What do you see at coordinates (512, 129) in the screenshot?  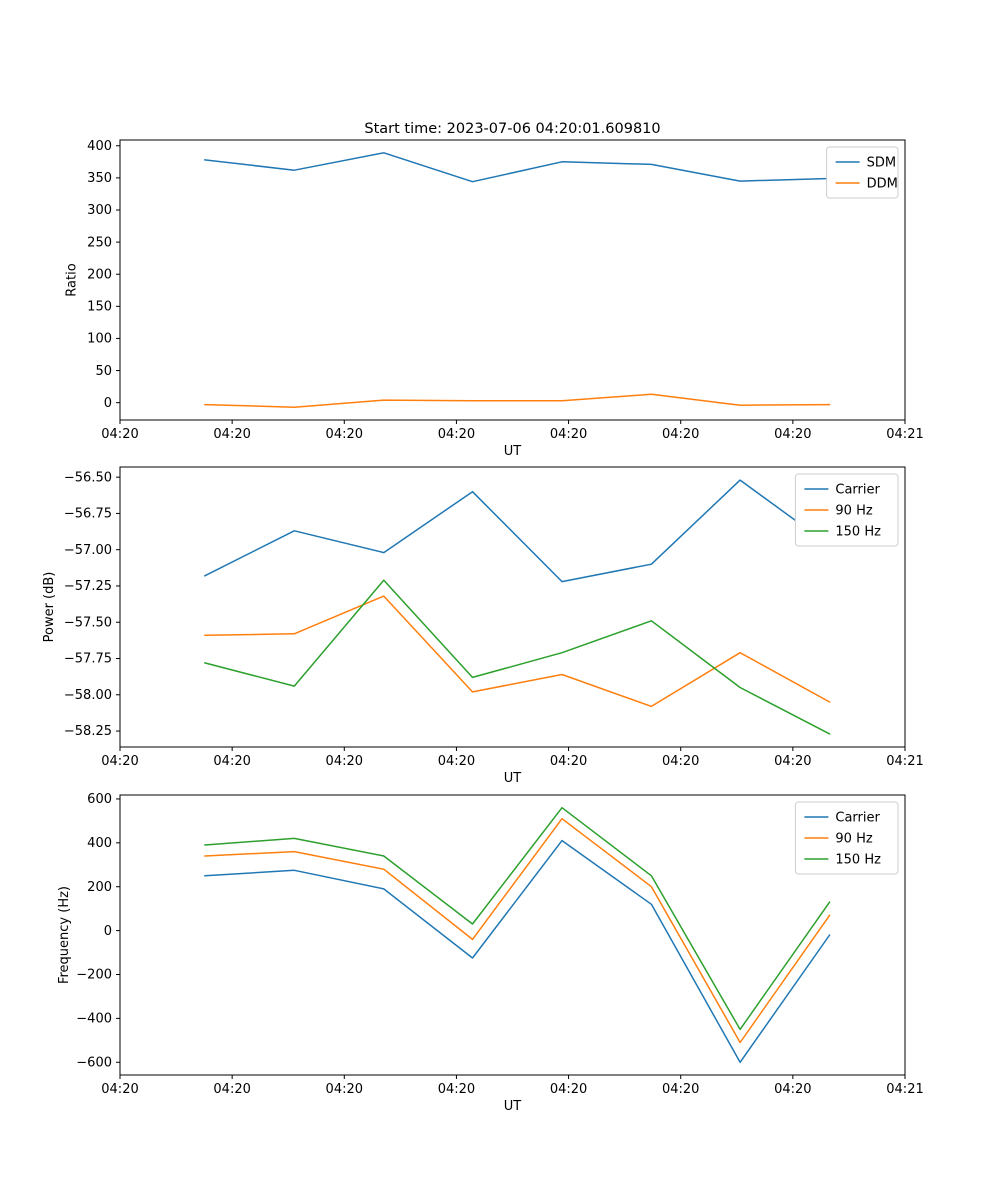 I see `figure-title: Start time: 2023-07-06 04:20:01.609810` at bounding box center [512, 129].